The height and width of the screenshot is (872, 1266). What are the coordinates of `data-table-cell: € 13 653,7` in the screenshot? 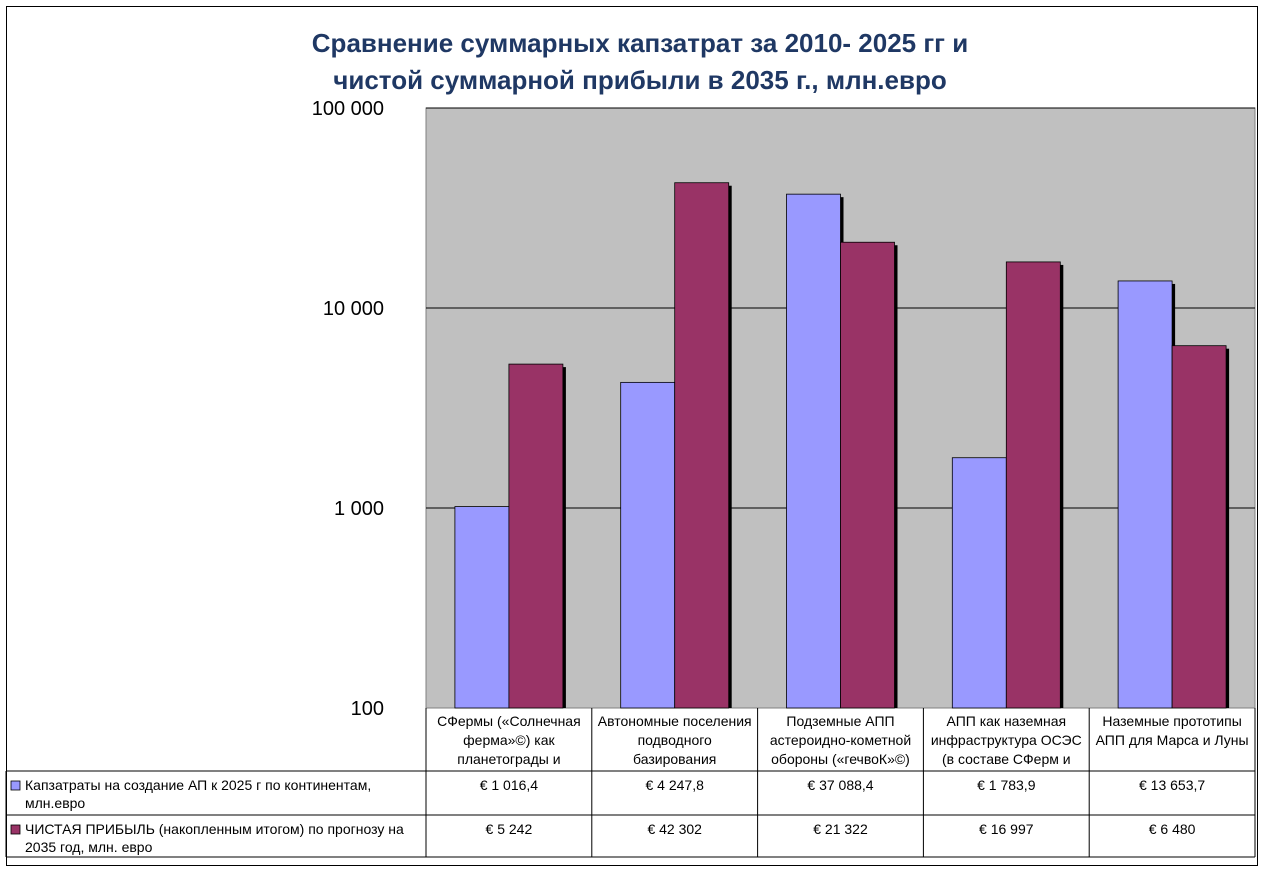 It's located at (1172, 785).